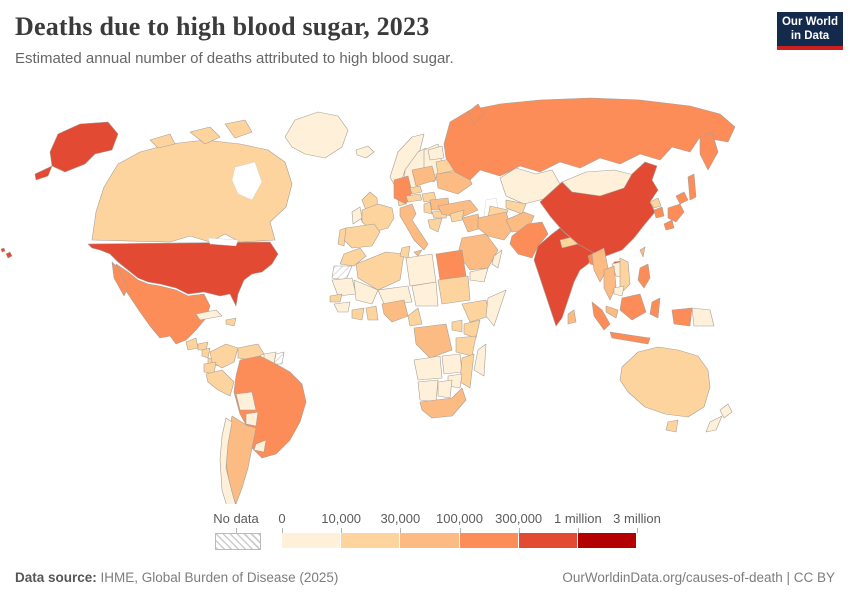  Describe the element at coordinates (342, 273) in the screenshot. I see `country-western-sahara` at that location.